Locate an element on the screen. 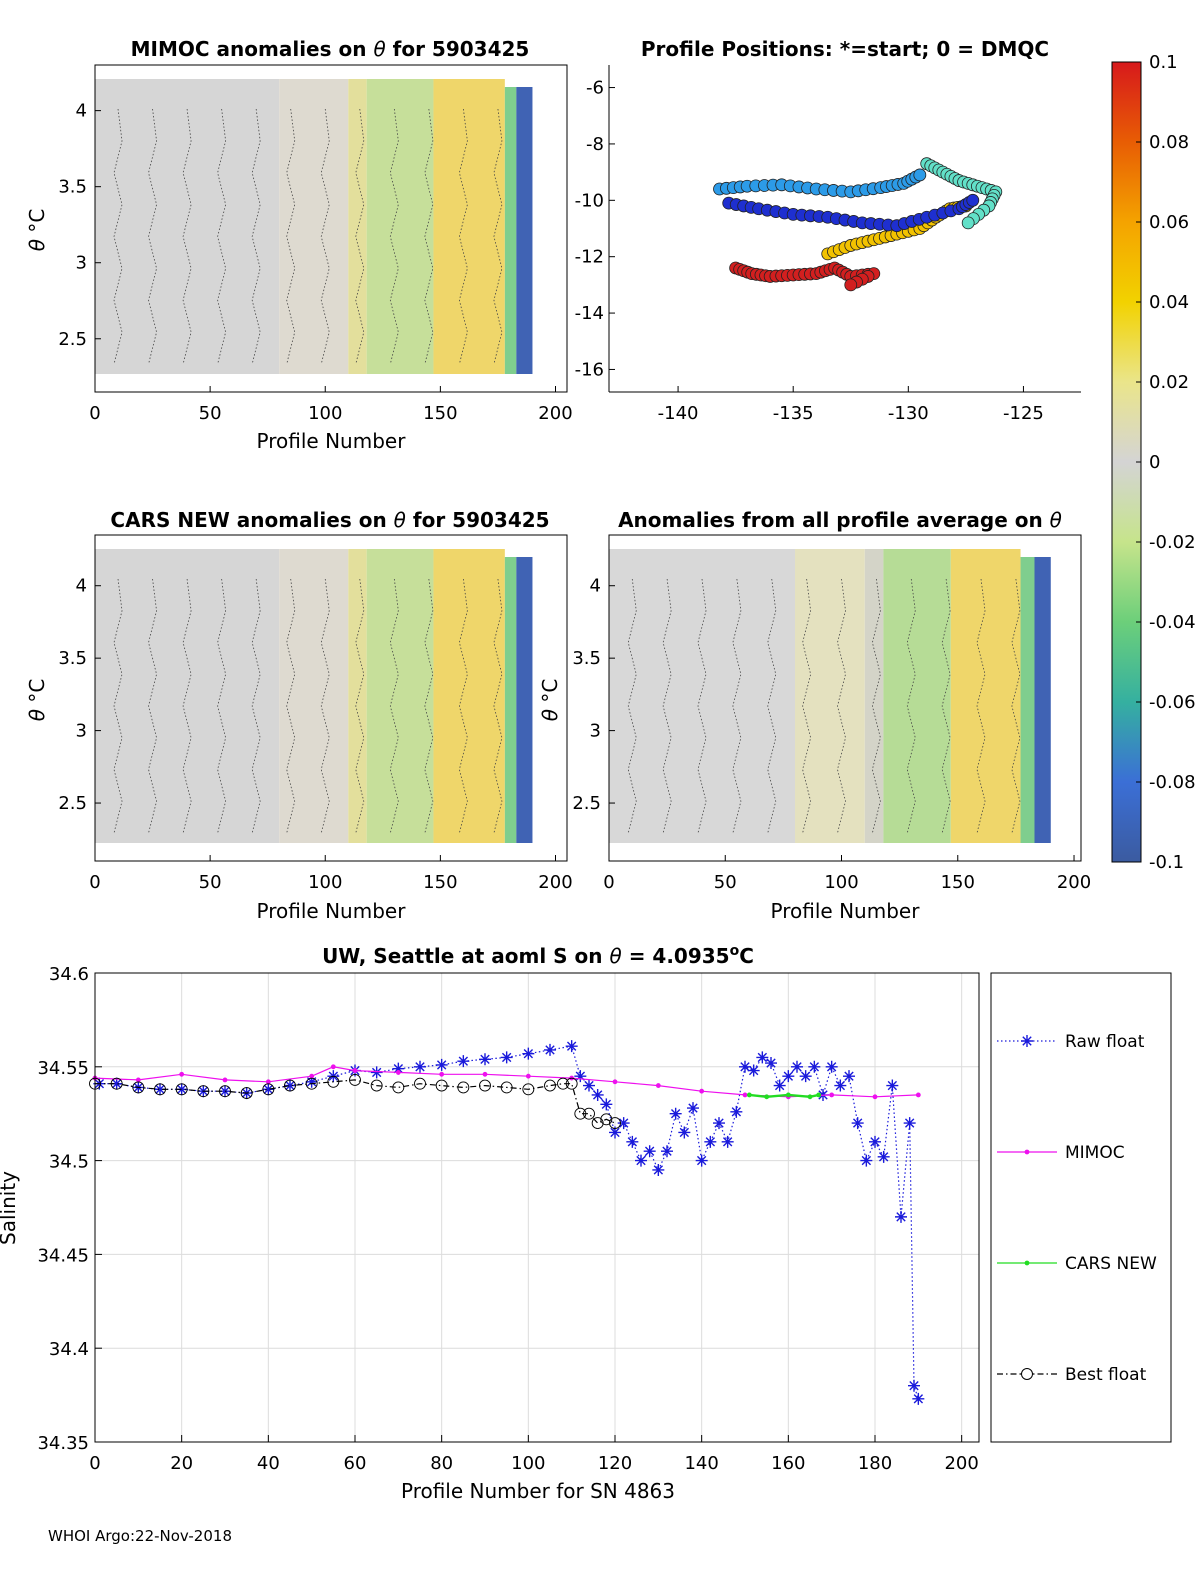  mimoc-xtick-label: 150 is located at coordinates (440, 413).